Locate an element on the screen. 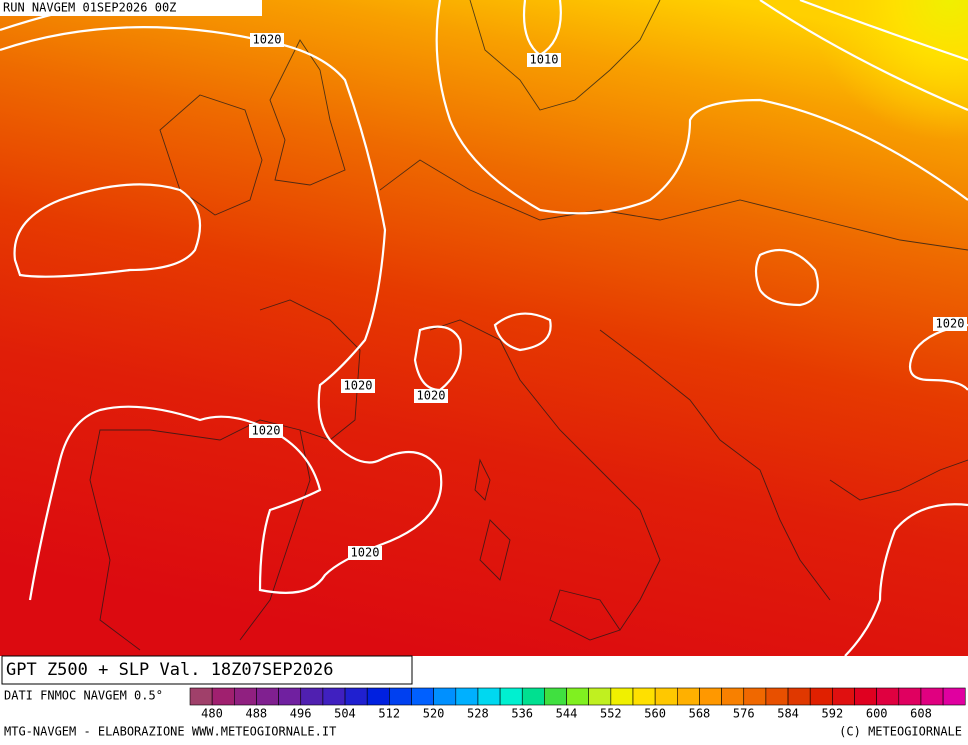 Image resolution: width=968 pixels, height=745 pixels. colorbar-tick-label: 568 is located at coordinates (700, 714).